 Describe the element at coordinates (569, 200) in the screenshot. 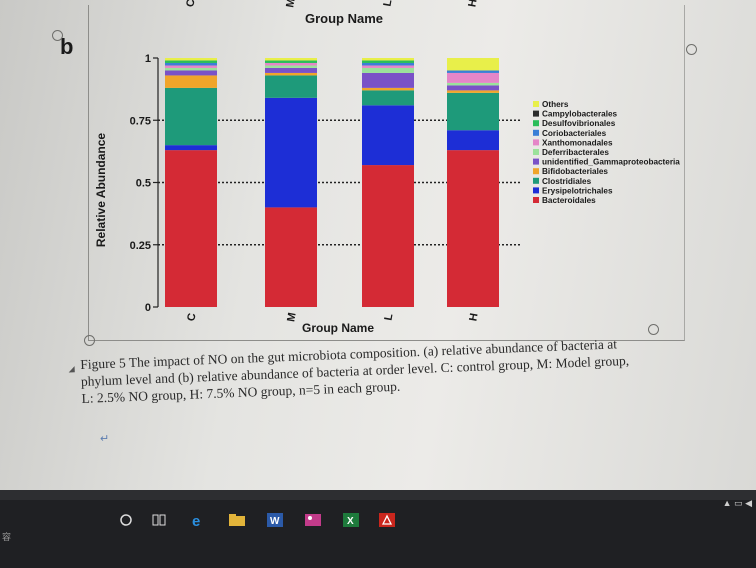

I see `legend-label: Bacteroidales` at that location.